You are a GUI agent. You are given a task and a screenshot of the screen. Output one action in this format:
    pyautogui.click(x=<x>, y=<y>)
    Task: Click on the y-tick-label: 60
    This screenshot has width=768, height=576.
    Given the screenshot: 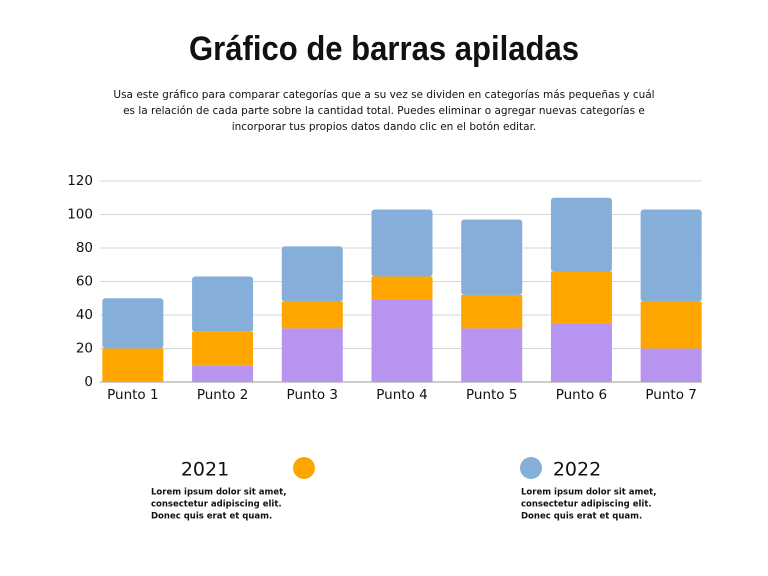 What is the action you would take?
    pyautogui.click(x=84, y=282)
    